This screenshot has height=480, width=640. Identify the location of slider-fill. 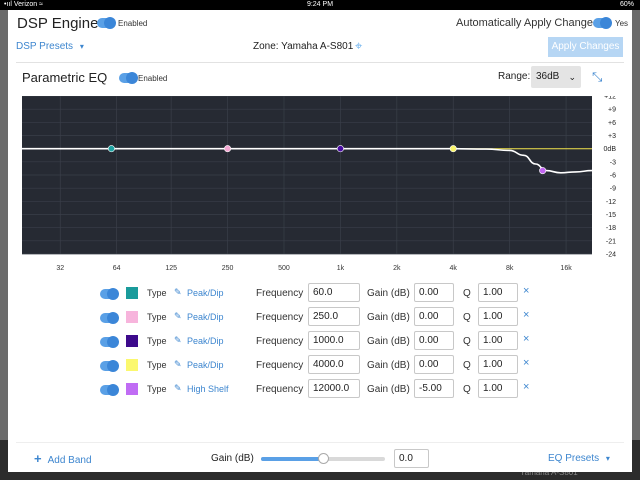
(292, 459).